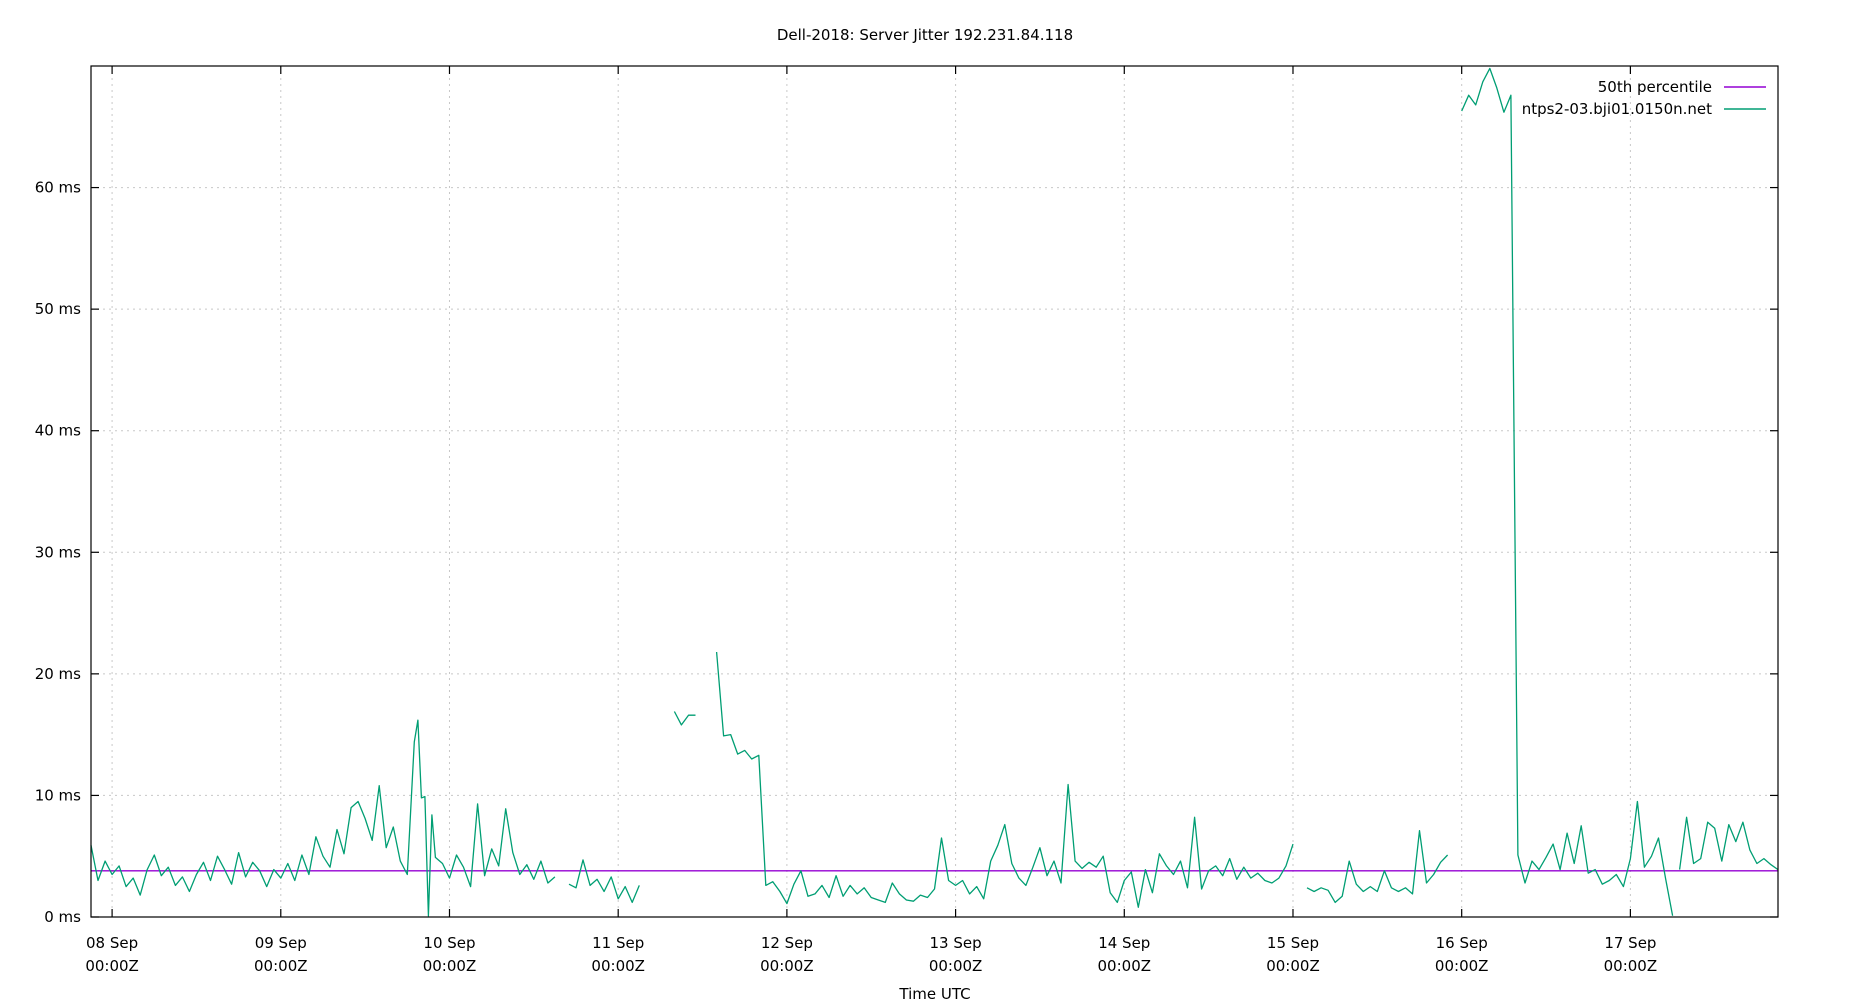 This screenshot has height=1000, width=1850. I want to click on y-tick-label: 40 ms, so click(58, 431).